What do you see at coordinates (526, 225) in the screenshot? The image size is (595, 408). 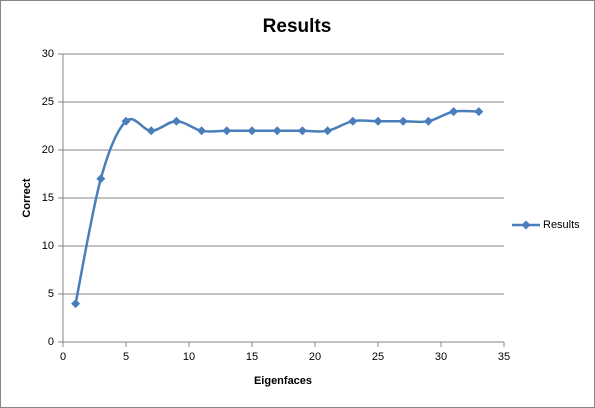 I see `legend-marker` at bounding box center [526, 225].